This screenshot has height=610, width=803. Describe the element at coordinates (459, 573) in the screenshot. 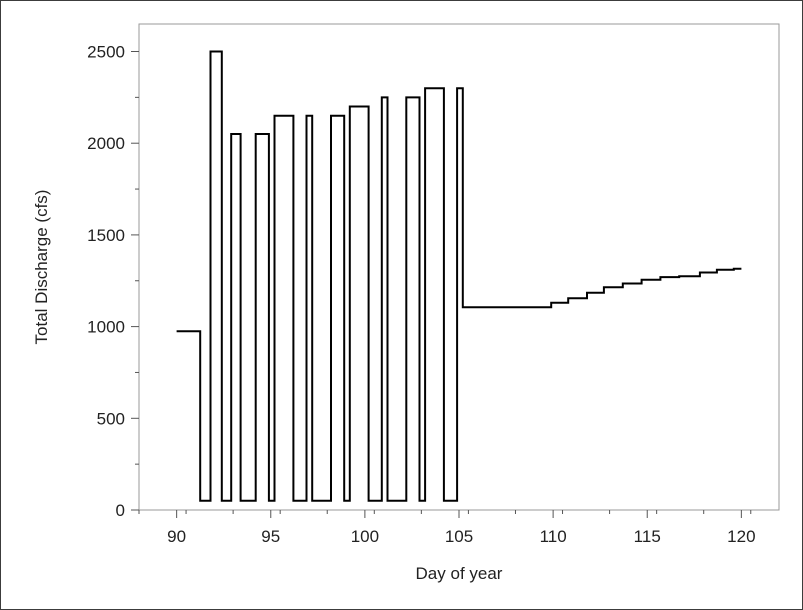

I see `x-axis-title: Day of year` at that location.